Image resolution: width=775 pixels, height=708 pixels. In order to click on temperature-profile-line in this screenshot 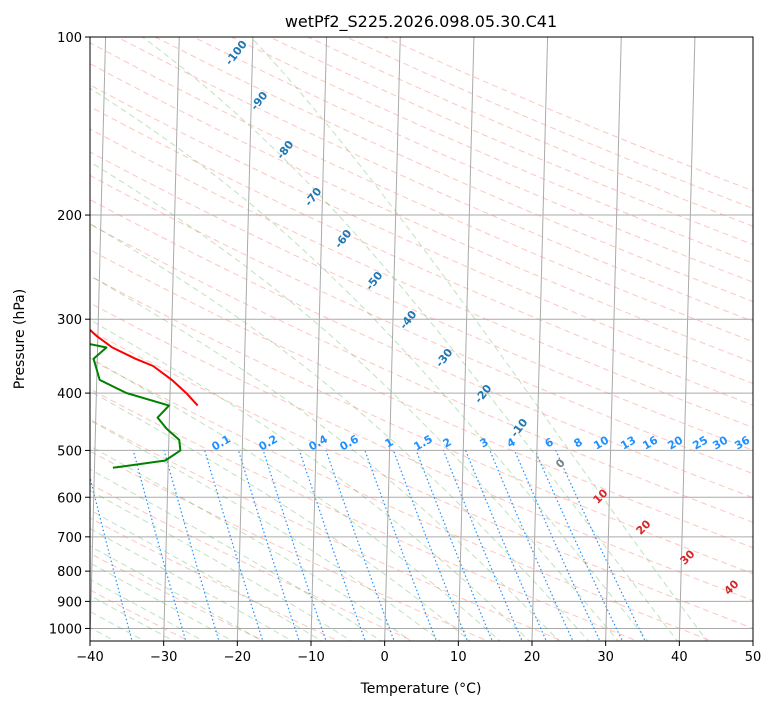, I will do `click(144, 367)`.